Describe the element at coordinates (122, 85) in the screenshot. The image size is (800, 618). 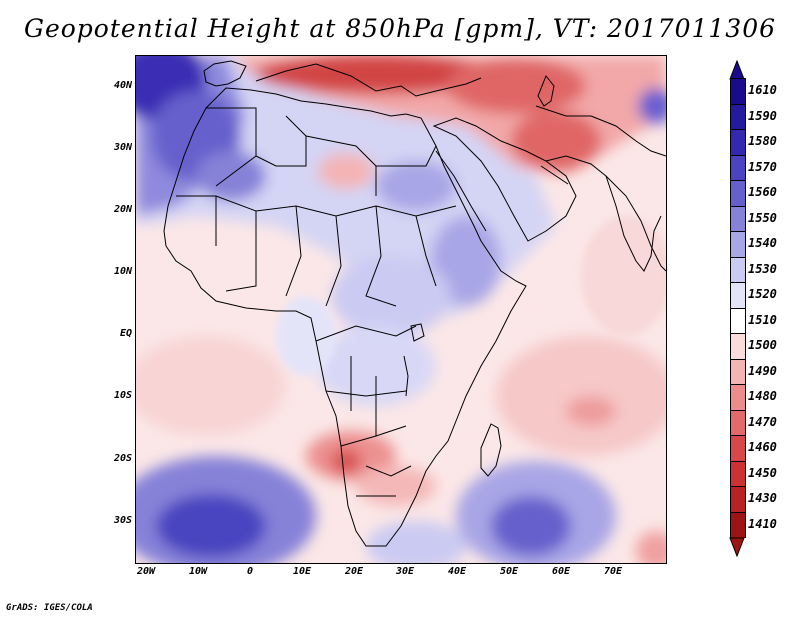
I see `lat-label: 40N` at that location.